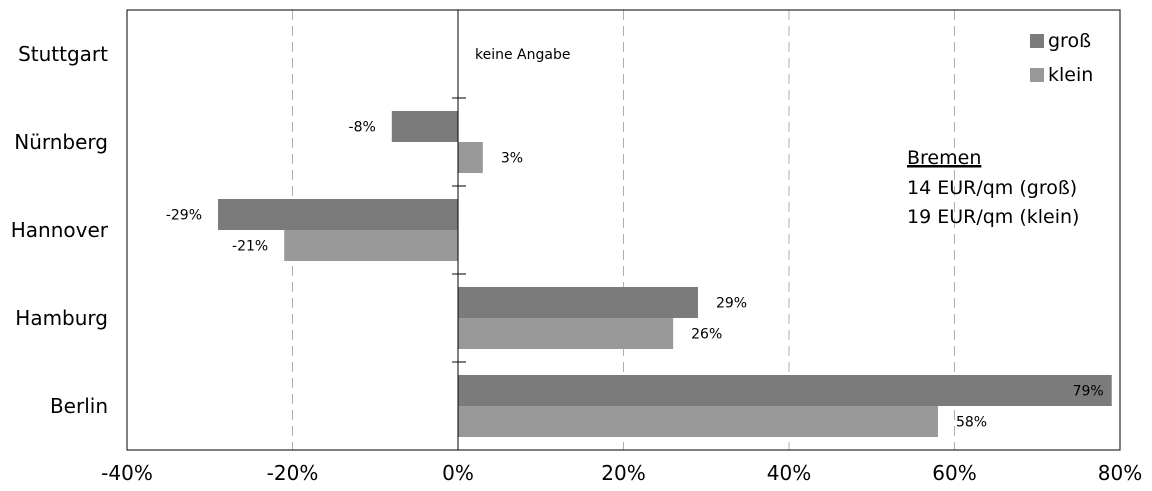  What do you see at coordinates (60, 230) in the screenshot?
I see `category-label: Hannover` at bounding box center [60, 230].